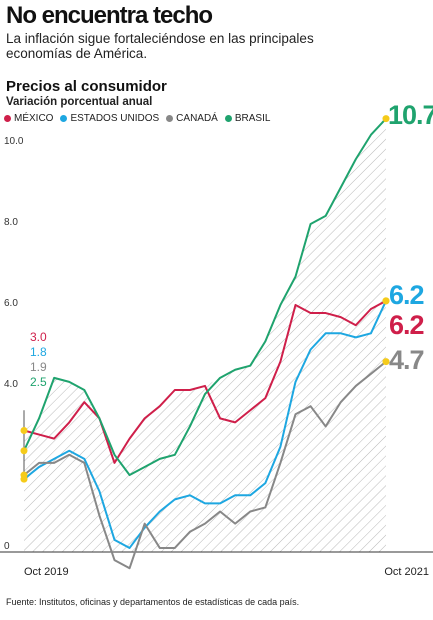 The width and height of the screenshot is (433, 620). I want to click on y-tick-label: 6.0, so click(11, 303).